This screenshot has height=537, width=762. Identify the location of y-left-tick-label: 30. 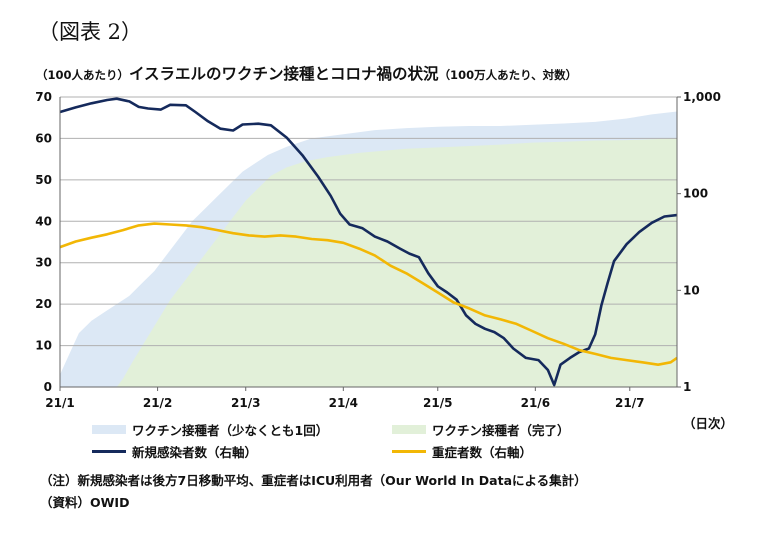
(43, 263).